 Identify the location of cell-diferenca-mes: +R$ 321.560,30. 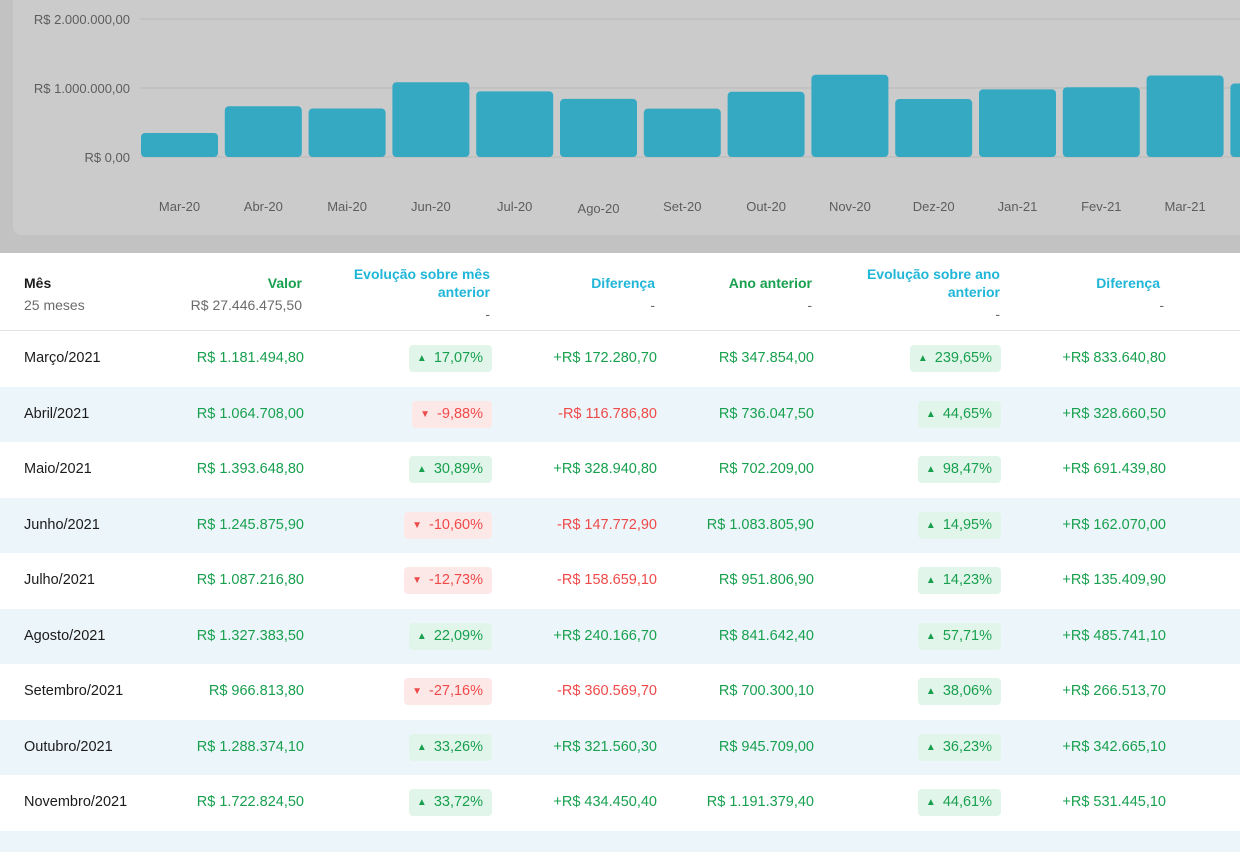
(605, 746).